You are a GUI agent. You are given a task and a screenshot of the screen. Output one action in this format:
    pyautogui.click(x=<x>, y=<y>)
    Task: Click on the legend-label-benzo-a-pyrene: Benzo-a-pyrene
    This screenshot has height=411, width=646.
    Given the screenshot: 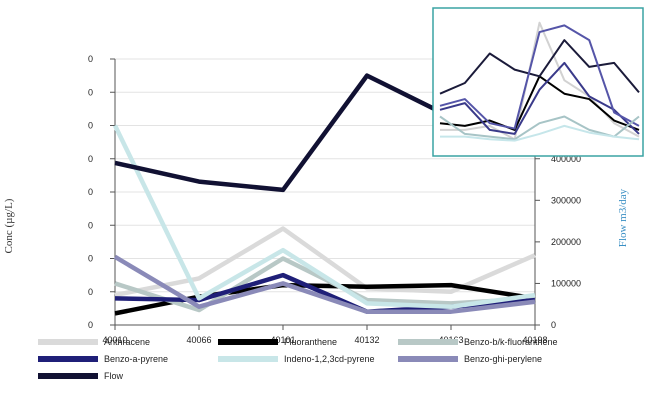 What is the action you would take?
    pyautogui.click(x=136, y=359)
    